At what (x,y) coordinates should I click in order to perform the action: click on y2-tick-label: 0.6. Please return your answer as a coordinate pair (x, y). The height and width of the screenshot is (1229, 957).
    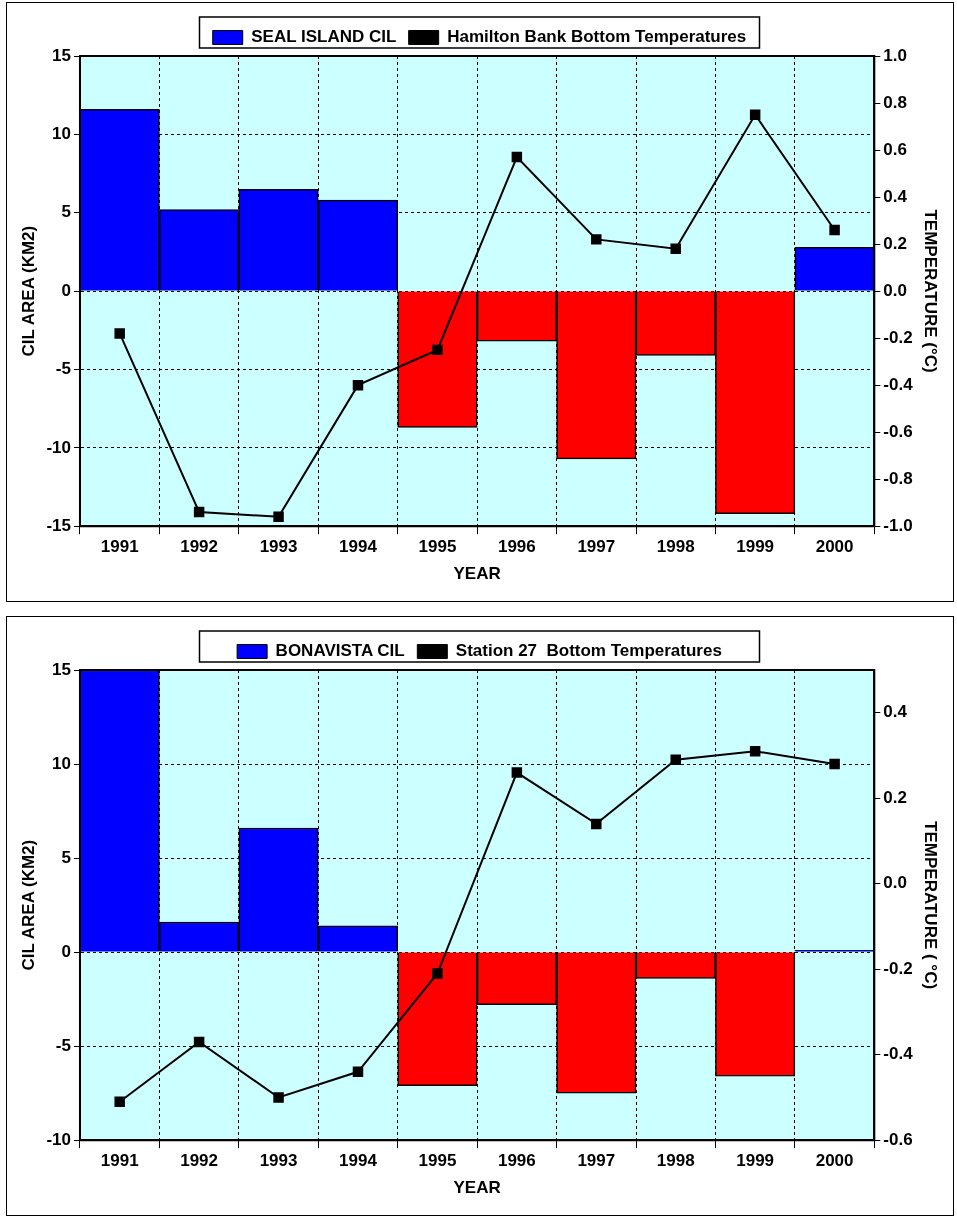
    Looking at the image, I should click on (895, 149).